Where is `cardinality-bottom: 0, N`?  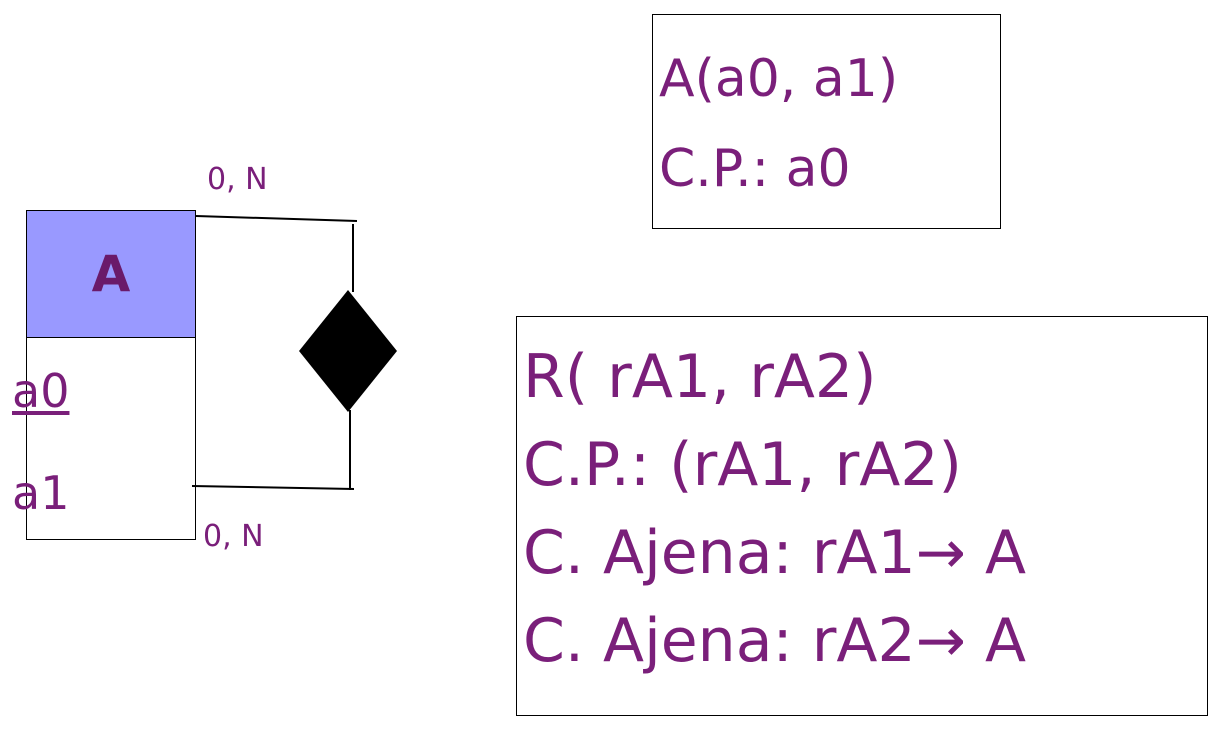 cardinality-bottom: 0, N is located at coordinates (233, 536).